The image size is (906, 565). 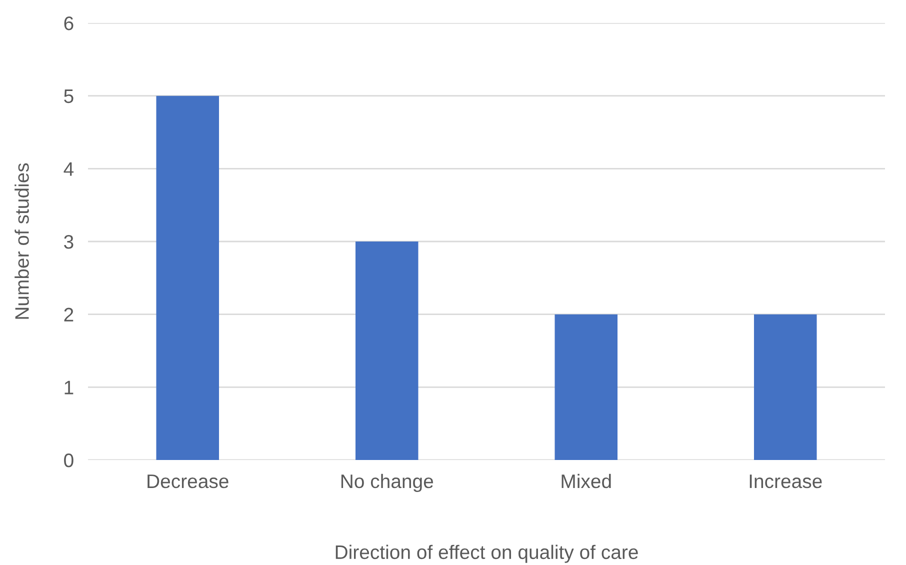 I want to click on y-tick-label: 2, so click(x=69, y=315).